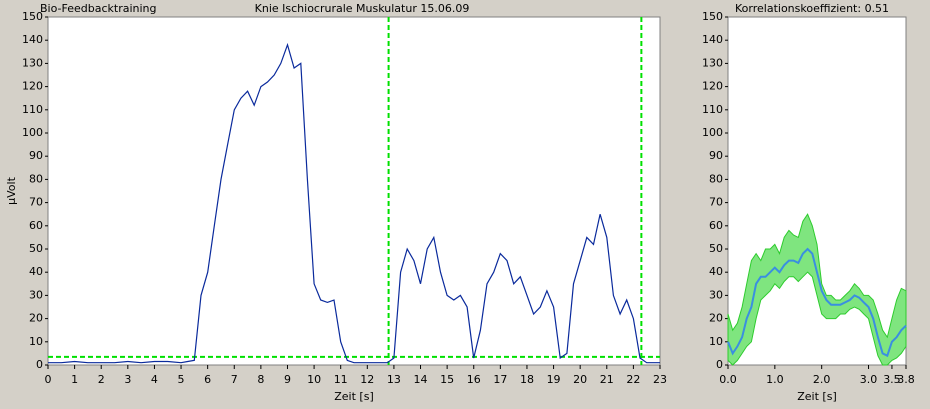  I want to click on x-tick-label: 14, so click(421, 379).